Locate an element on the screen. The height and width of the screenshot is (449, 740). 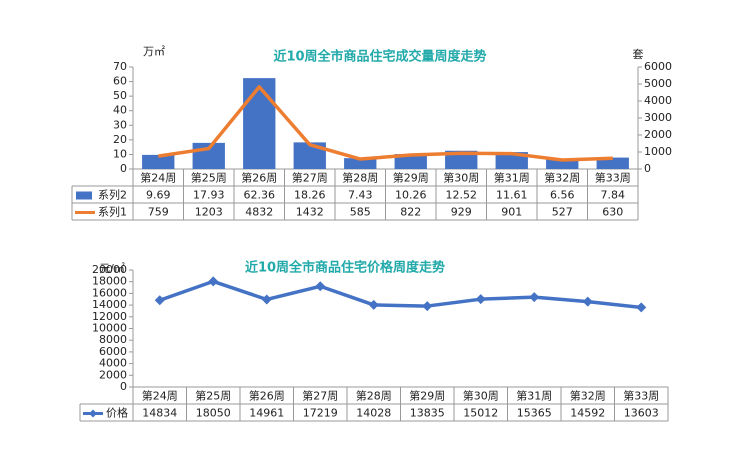
table-value: 14592 is located at coordinates (587, 413).